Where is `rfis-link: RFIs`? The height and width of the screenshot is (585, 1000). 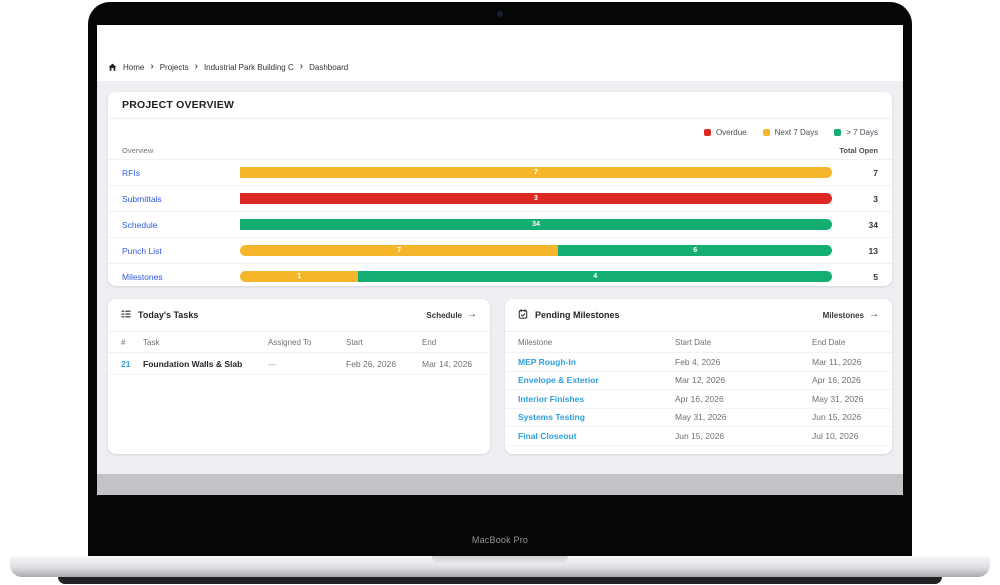 rfis-link: RFIs is located at coordinates (131, 172).